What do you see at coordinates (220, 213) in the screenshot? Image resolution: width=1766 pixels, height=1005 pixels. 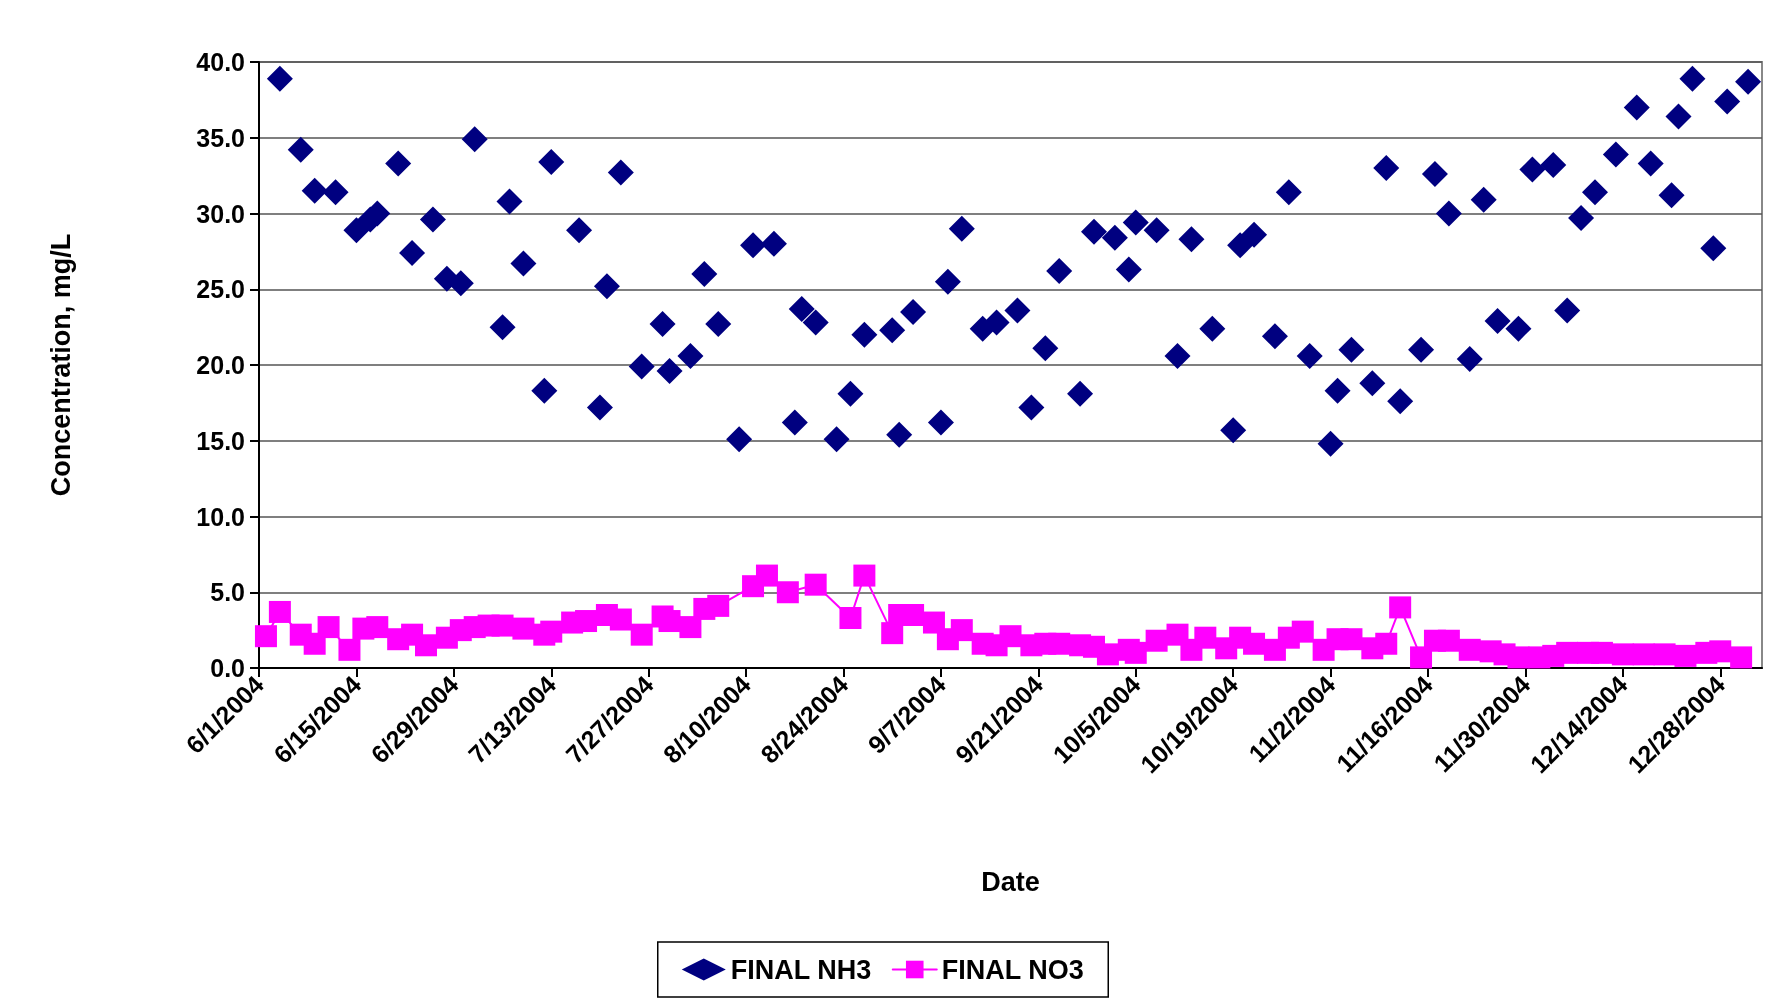 I see `y-tick-label: 30.0` at bounding box center [220, 213].